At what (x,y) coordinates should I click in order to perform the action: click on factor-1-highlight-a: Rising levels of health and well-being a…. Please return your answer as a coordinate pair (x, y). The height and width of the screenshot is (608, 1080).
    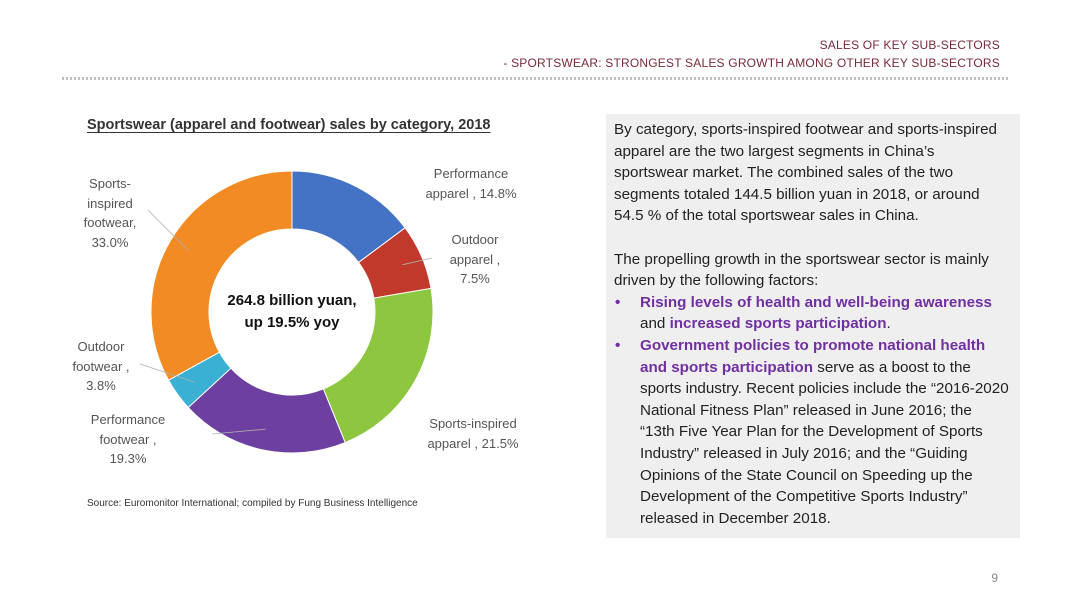
    Looking at the image, I should click on (816, 302).